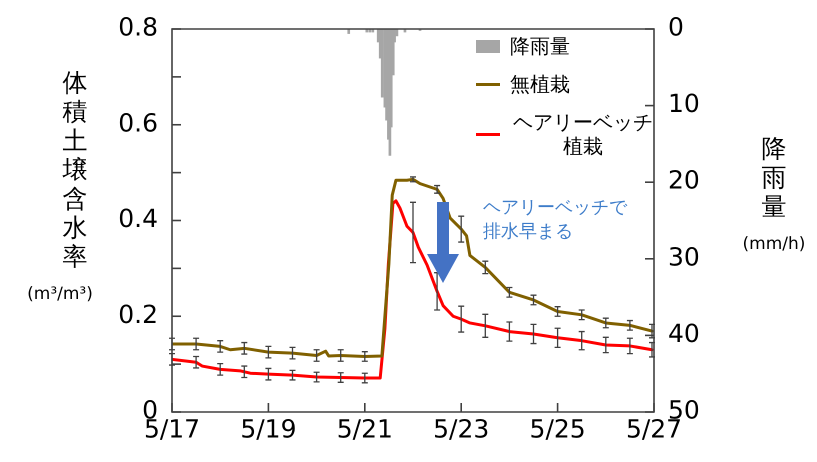 This screenshot has height=462, width=817. What do you see at coordinates (774, 194) in the screenshot?
I see `y2-axis-title: 降雨量(mm/h)` at bounding box center [774, 194].